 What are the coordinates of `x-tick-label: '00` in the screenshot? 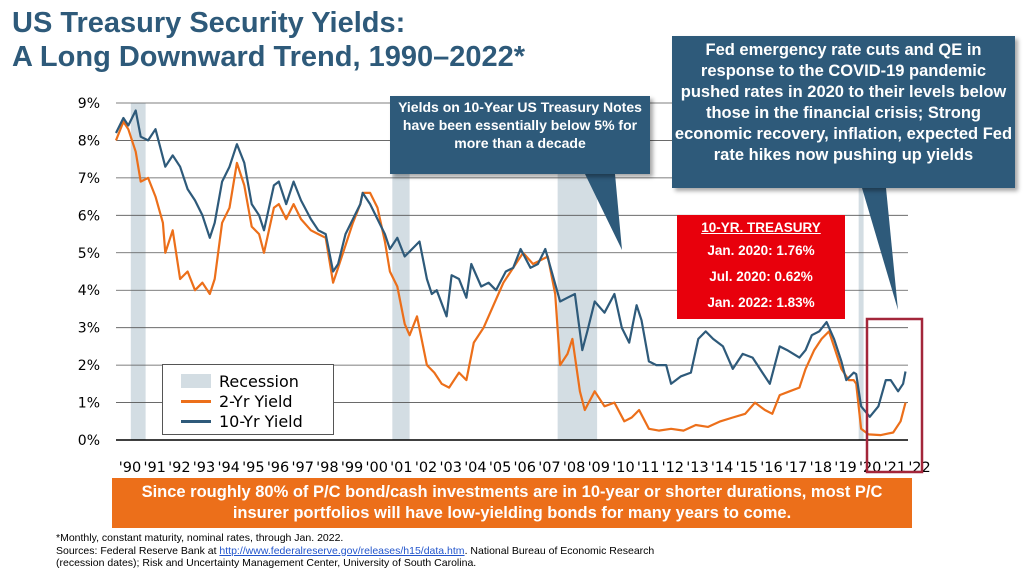 It's located at (377, 468).